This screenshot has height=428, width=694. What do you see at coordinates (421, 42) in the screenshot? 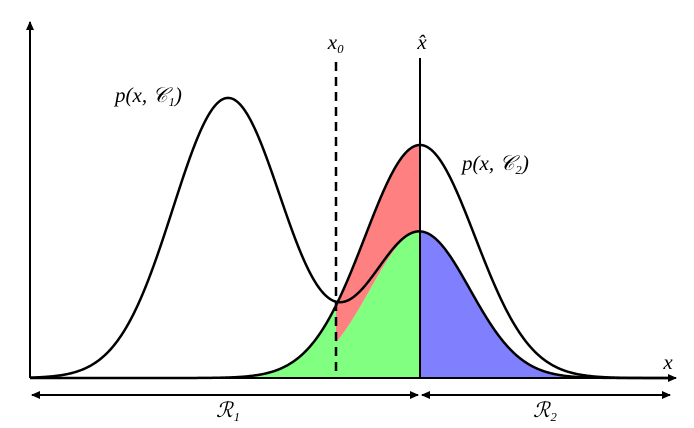
I see `marker-label: x̂` at bounding box center [421, 42].